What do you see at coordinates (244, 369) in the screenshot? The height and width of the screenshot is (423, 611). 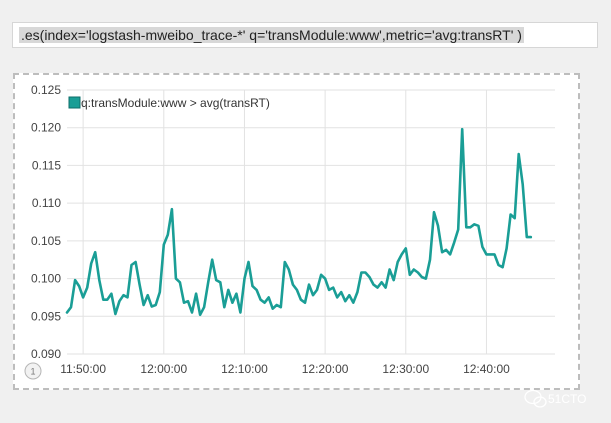 I see `x-tick-label: 12:10:00` at bounding box center [244, 369].